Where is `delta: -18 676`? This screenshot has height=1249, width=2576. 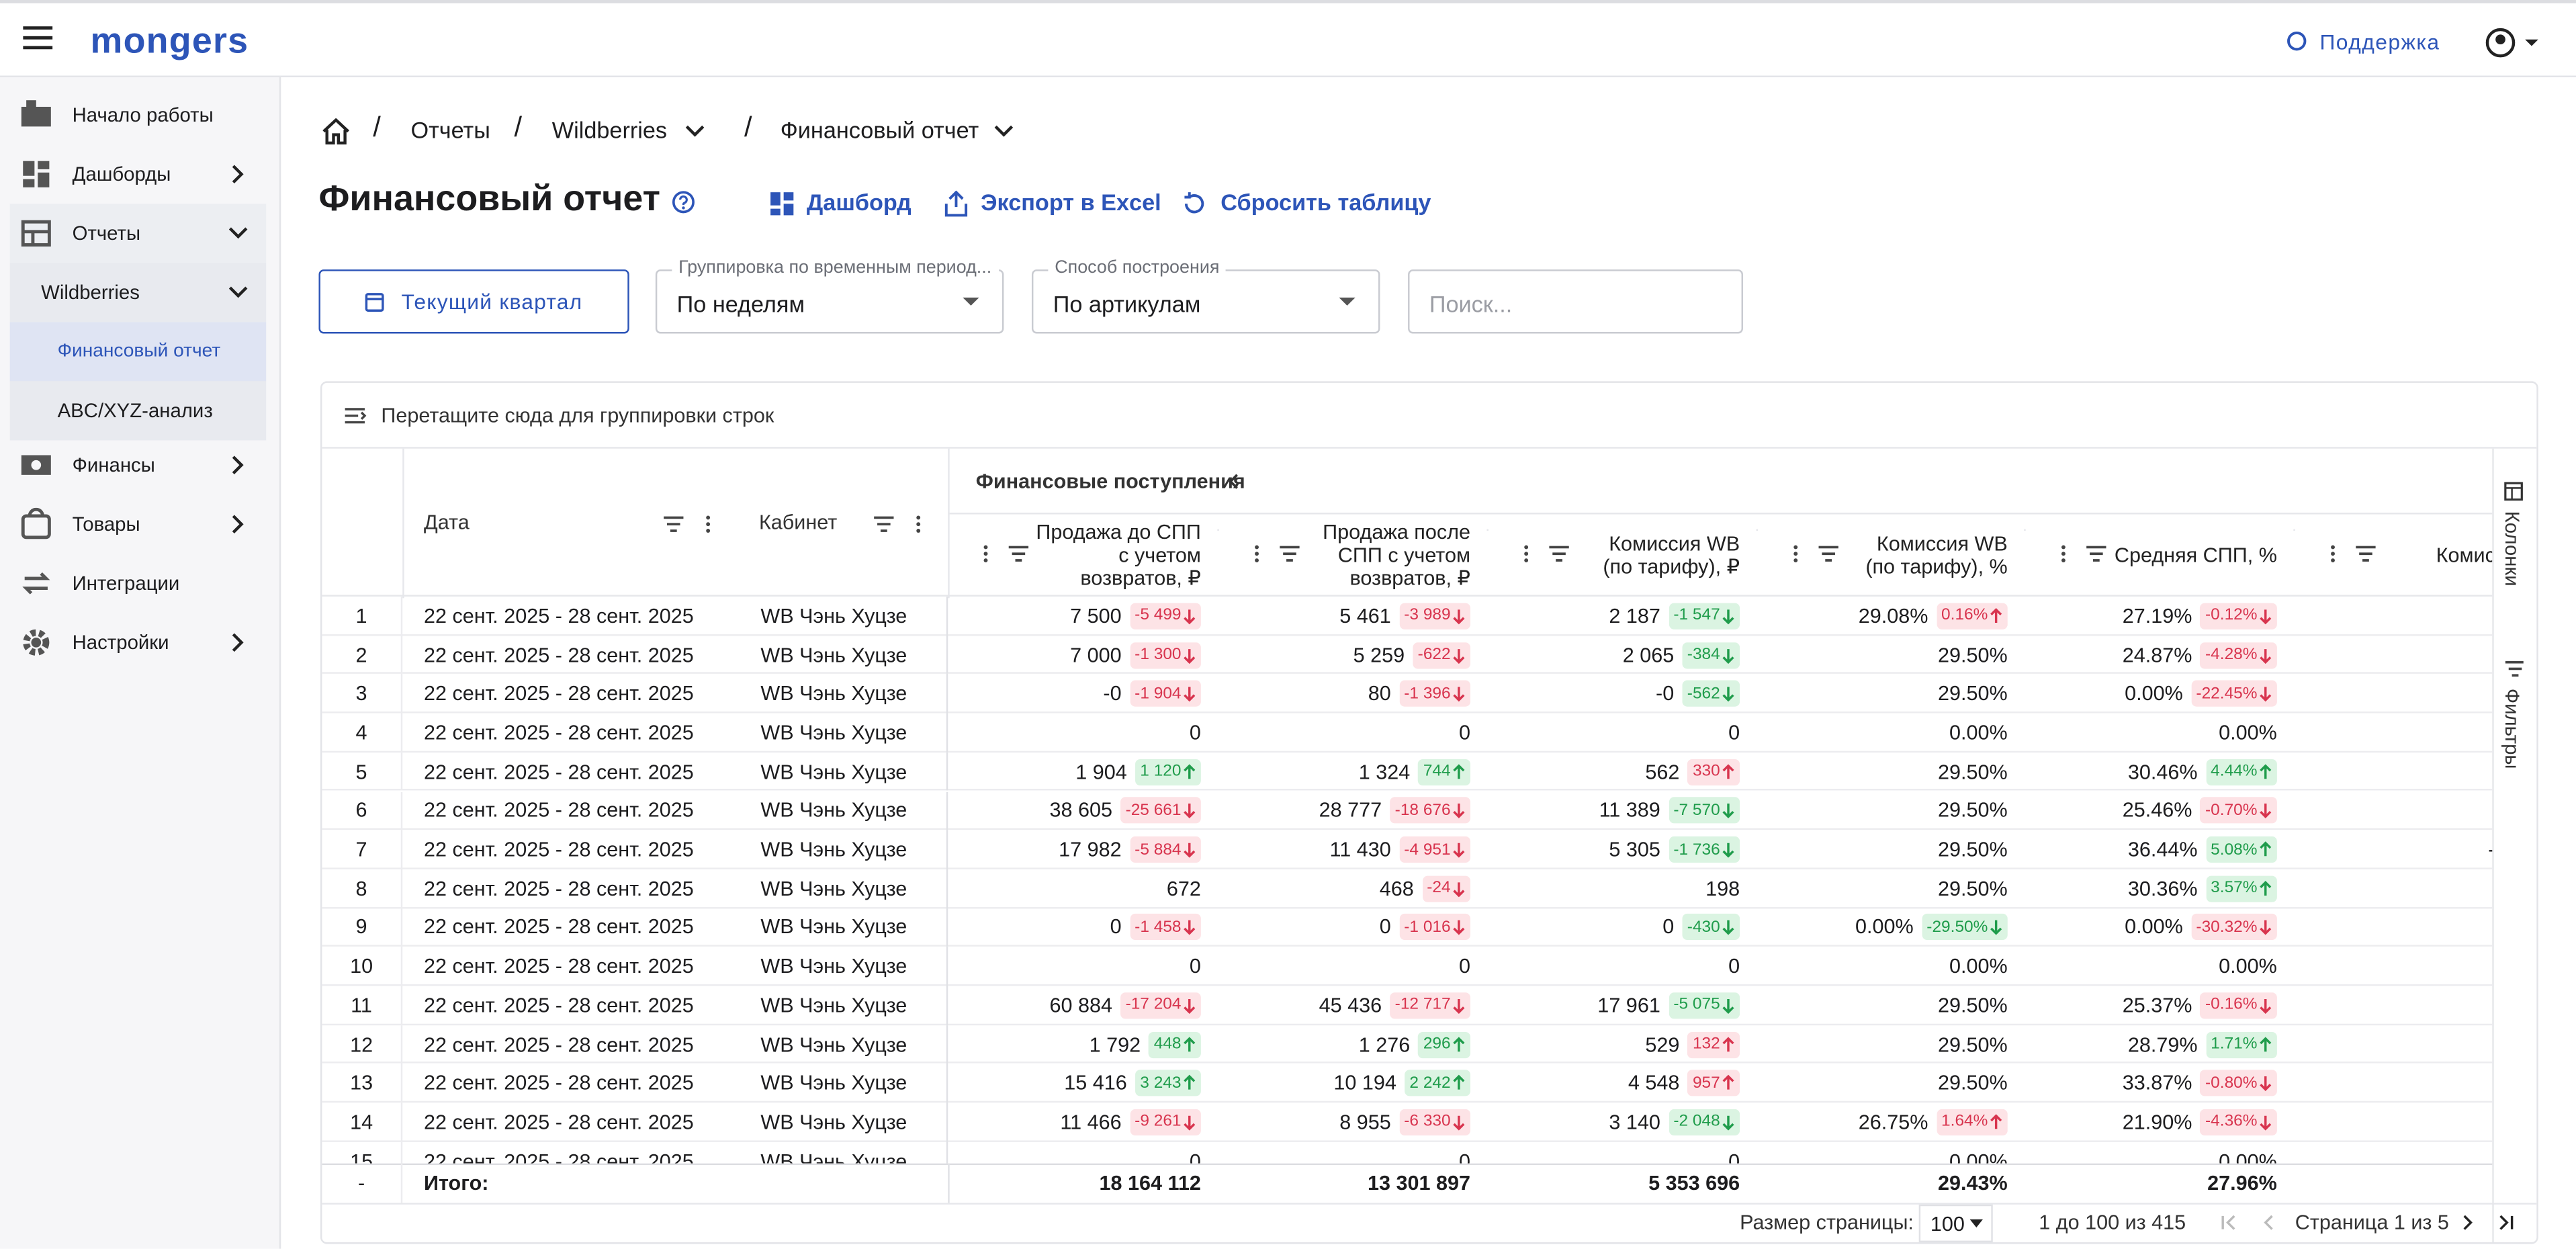
delta: -18 676 is located at coordinates (1423, 811).